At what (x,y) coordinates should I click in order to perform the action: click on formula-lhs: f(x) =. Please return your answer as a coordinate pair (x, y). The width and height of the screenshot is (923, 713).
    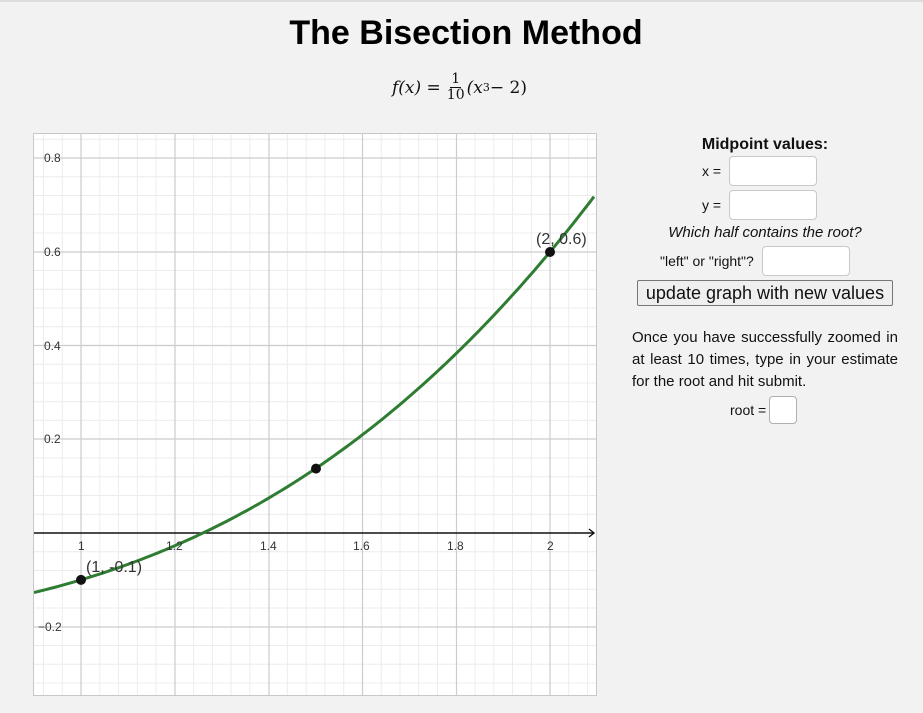
    Looking at the image, I should click on (416, 87).